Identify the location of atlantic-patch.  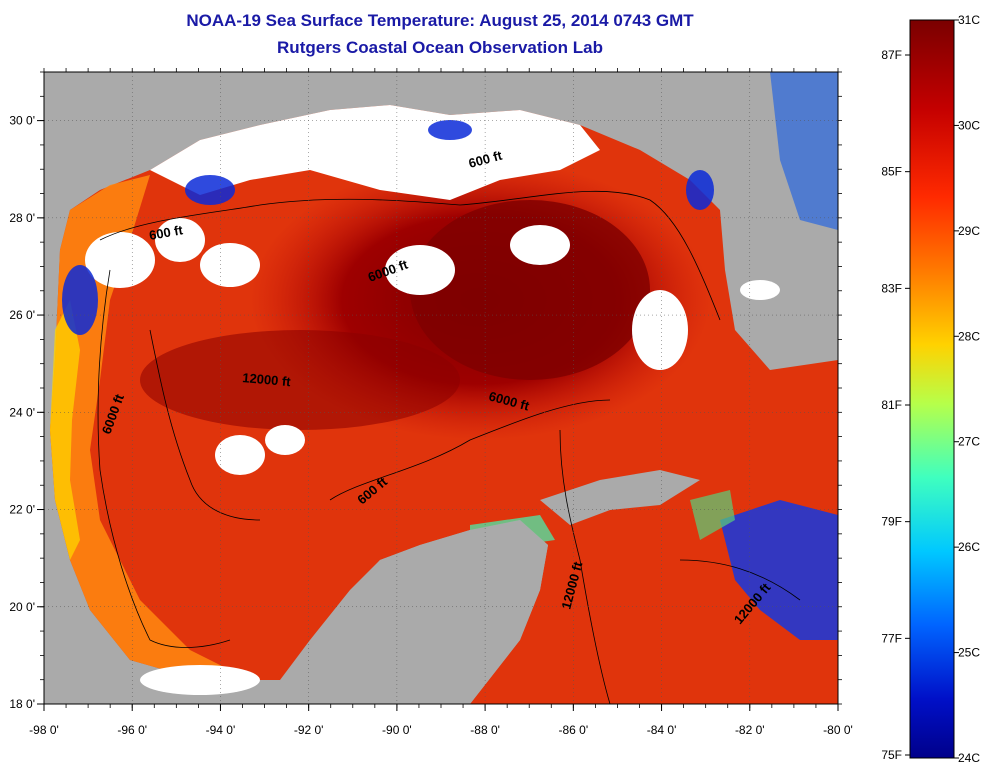
(804, 151).